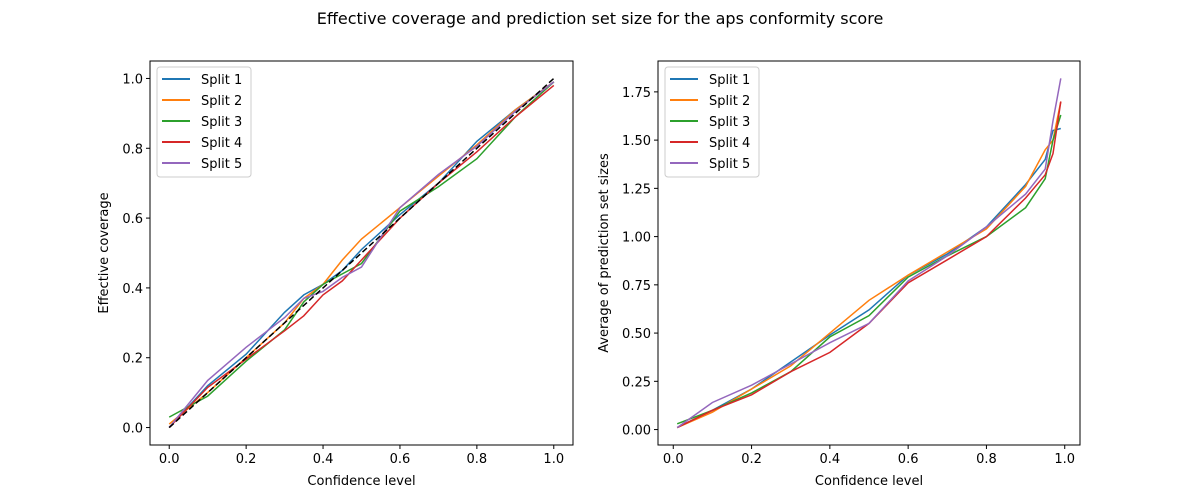 Image resolution: width=1200 pixels, height=500 pixels. Describe the element at coordinates (132, 149) in the screenshot. I see `y-tick-label: 0.8` at that location.